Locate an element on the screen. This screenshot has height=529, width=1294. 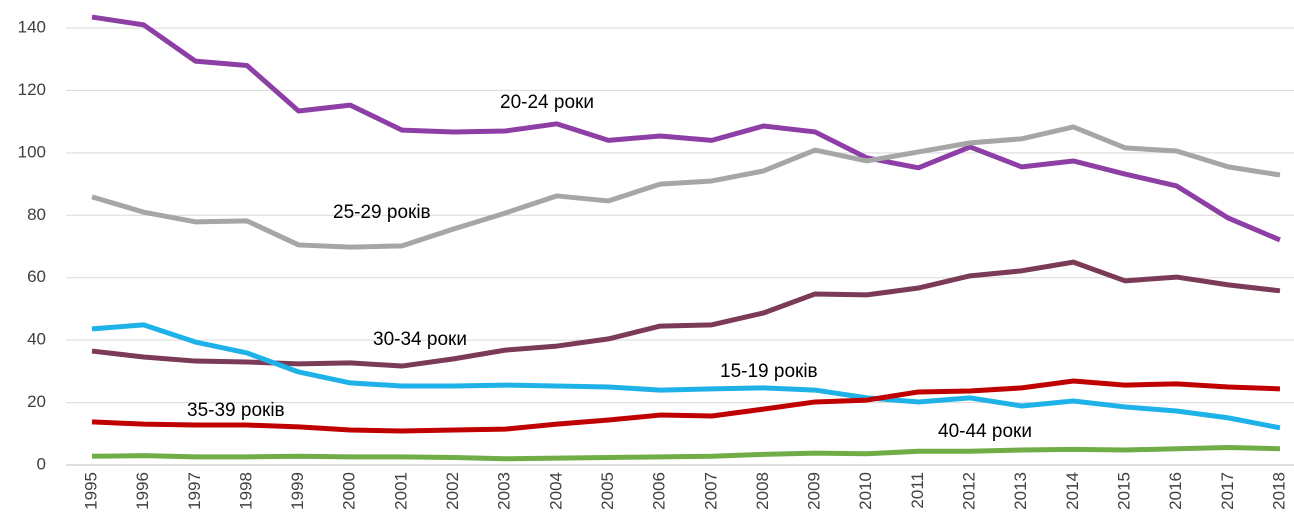
y-tick-label: 40 is located at coordinates (36, 339).